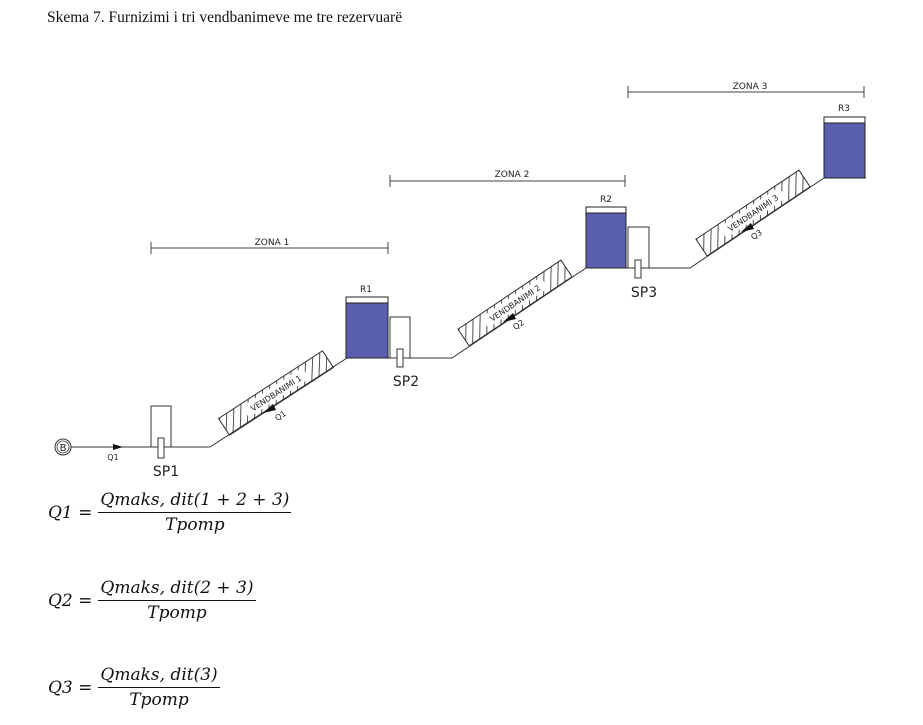  What do you see at coordinates (70, 600) in the screenshot?
I see `formula-q2-lhs: Q2 =` at bounding box center [70, 600].